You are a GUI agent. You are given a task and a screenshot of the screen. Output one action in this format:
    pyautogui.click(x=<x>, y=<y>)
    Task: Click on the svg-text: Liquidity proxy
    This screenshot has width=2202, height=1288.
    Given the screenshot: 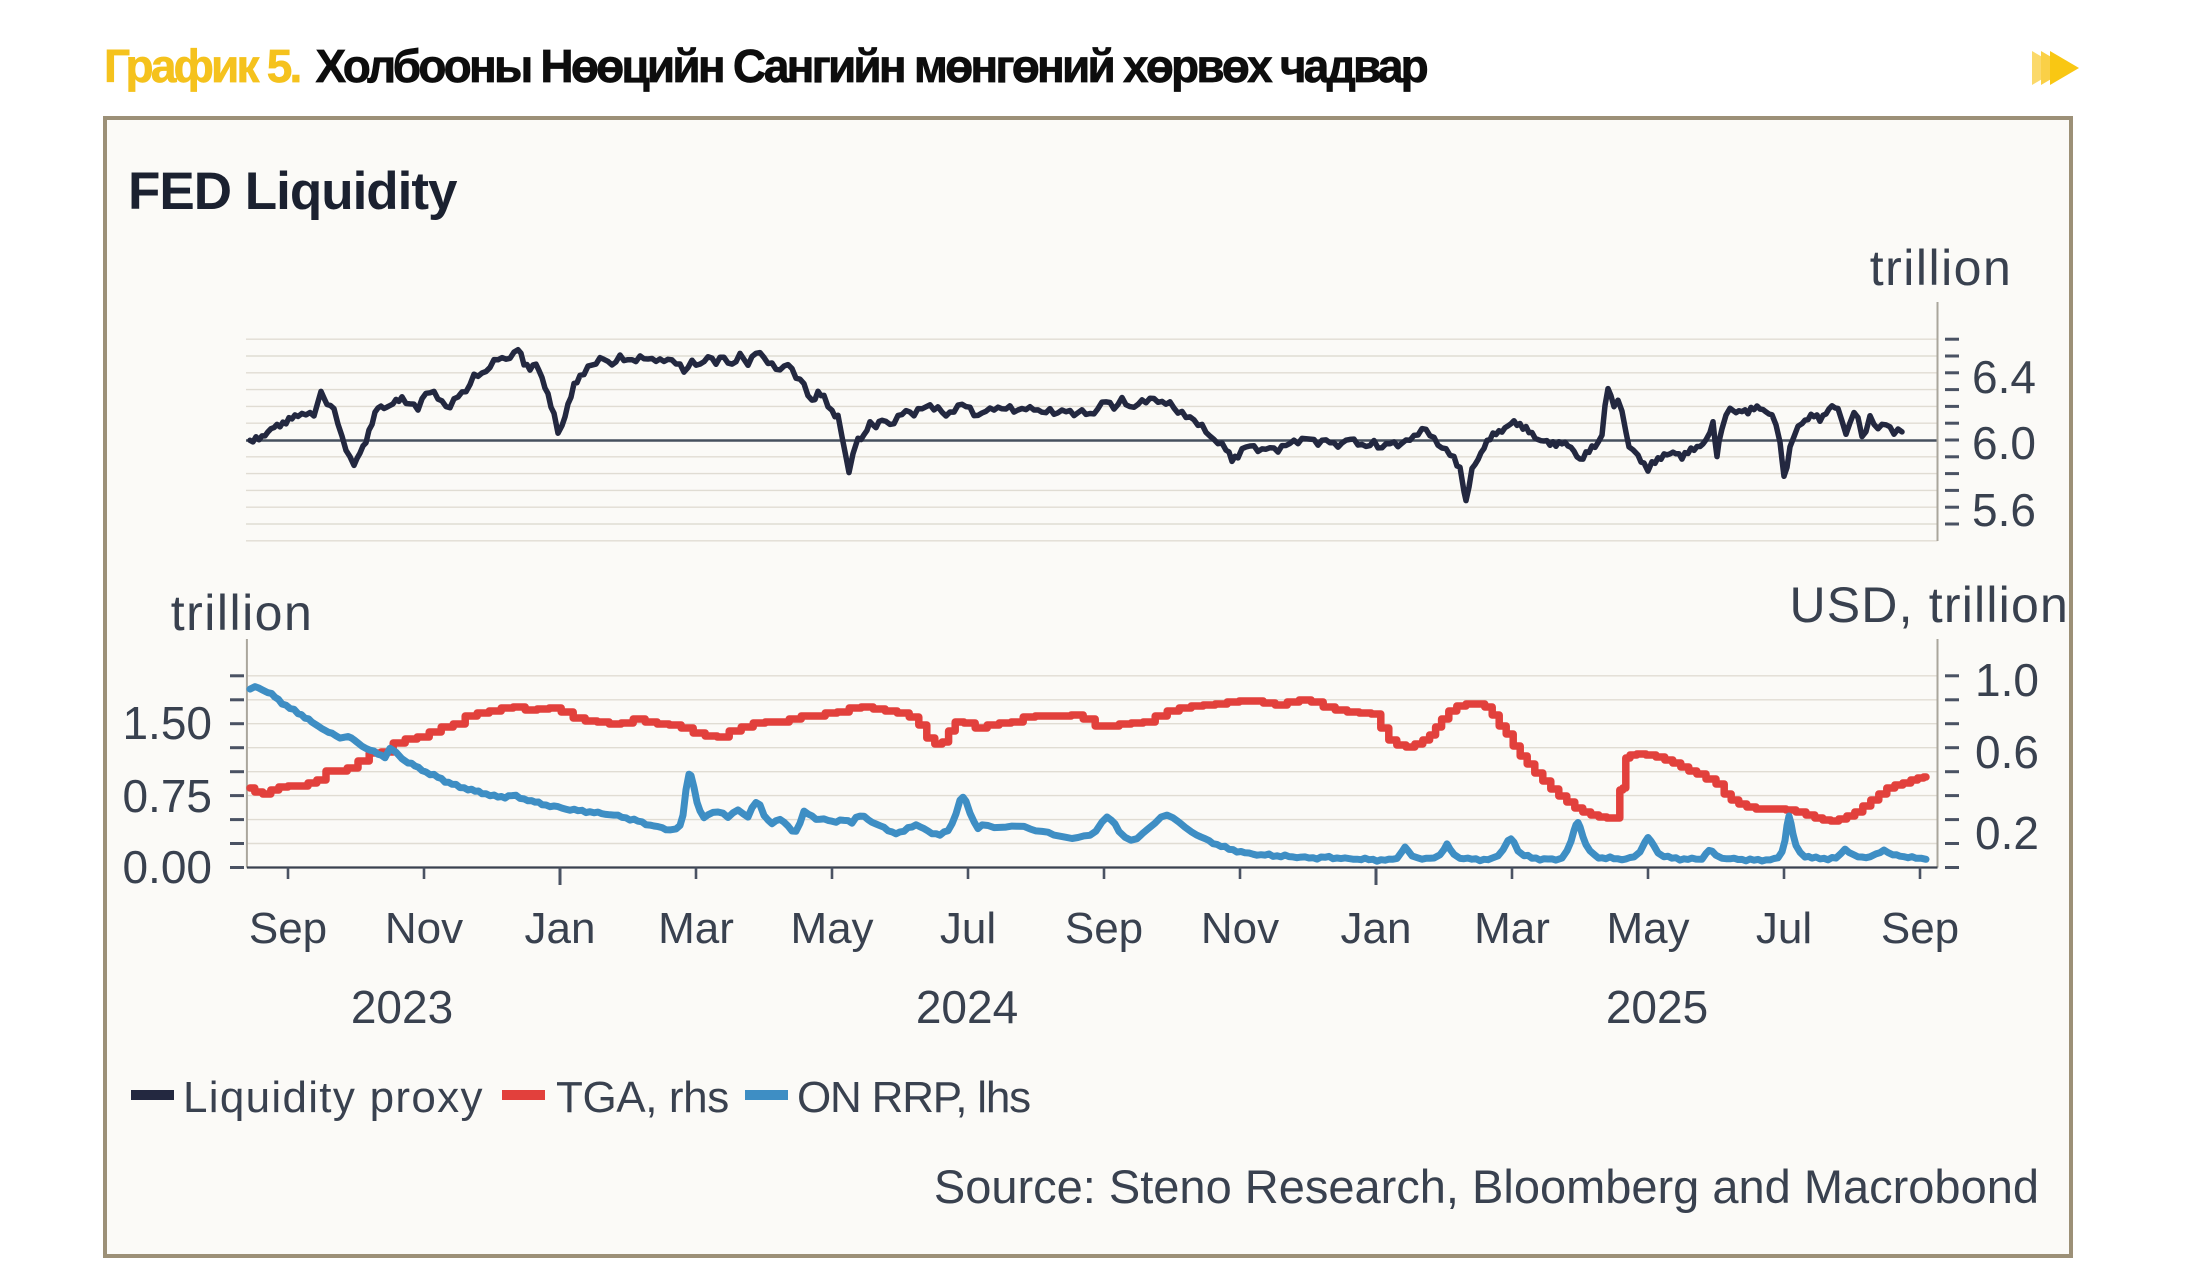 What is the action you would take?
    pyautogui.click(x=333, y=1097)
    